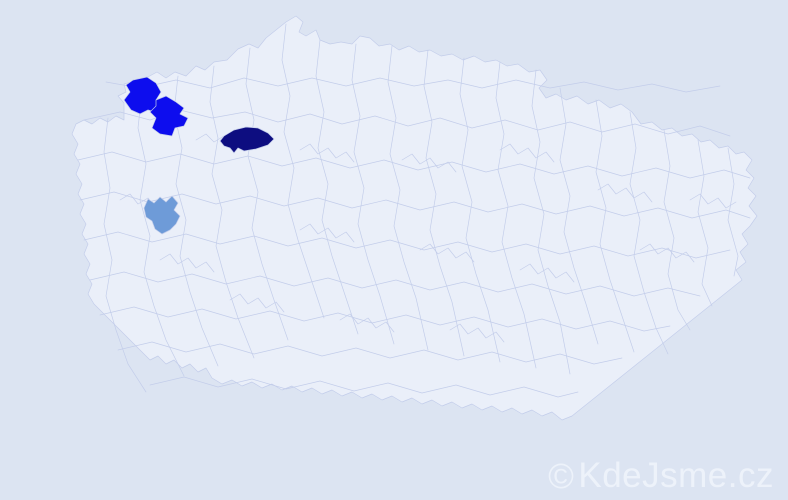 This screenshot has width=788, height=500. I want to click on highlight-region-nw-b, so click(169, 116).